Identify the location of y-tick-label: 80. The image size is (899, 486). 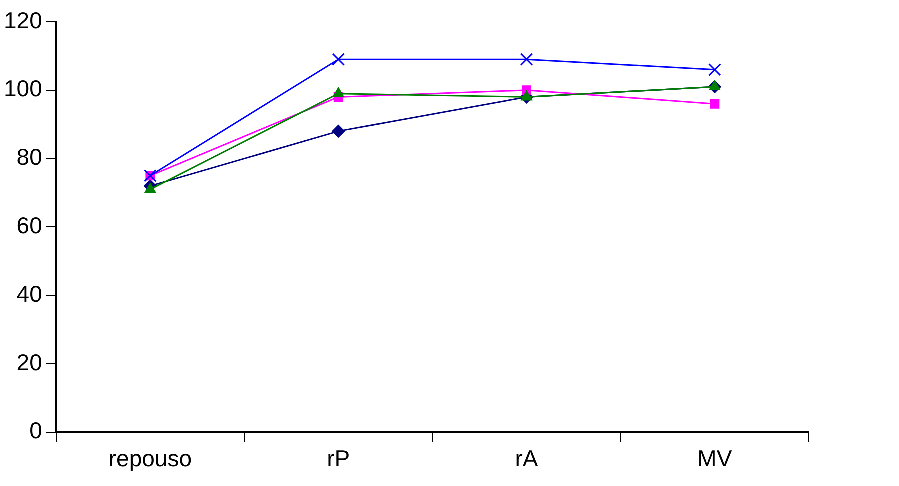
(29, 157).